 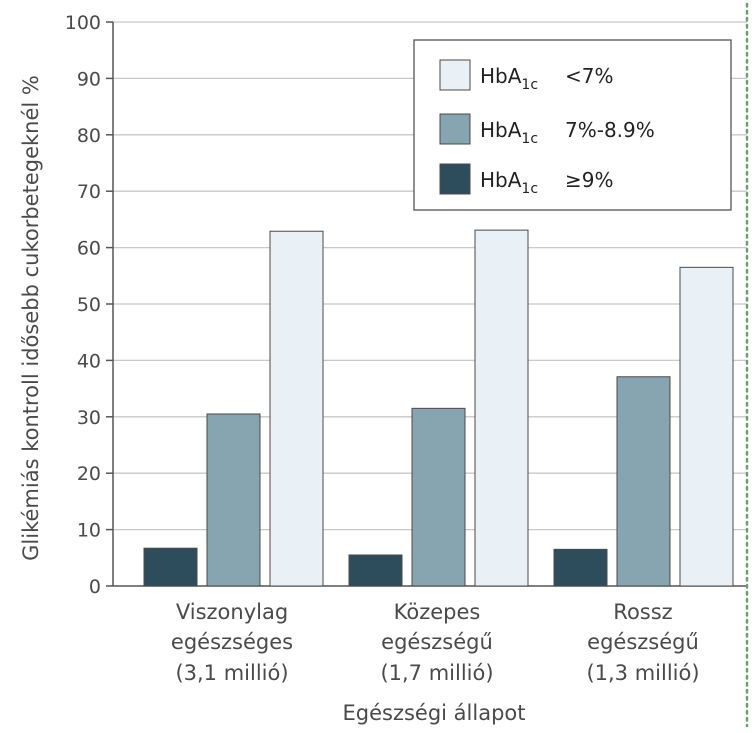 I want to click on y-tick-label: 40, so click(x=89, y=361).